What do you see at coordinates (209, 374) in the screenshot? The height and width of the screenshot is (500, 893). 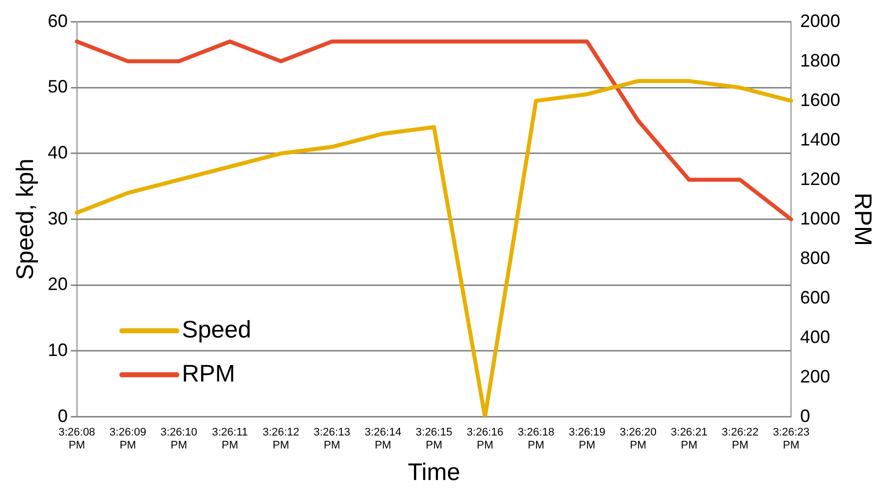 I see `legend-label: RPM` at bounding box center [209, 374].